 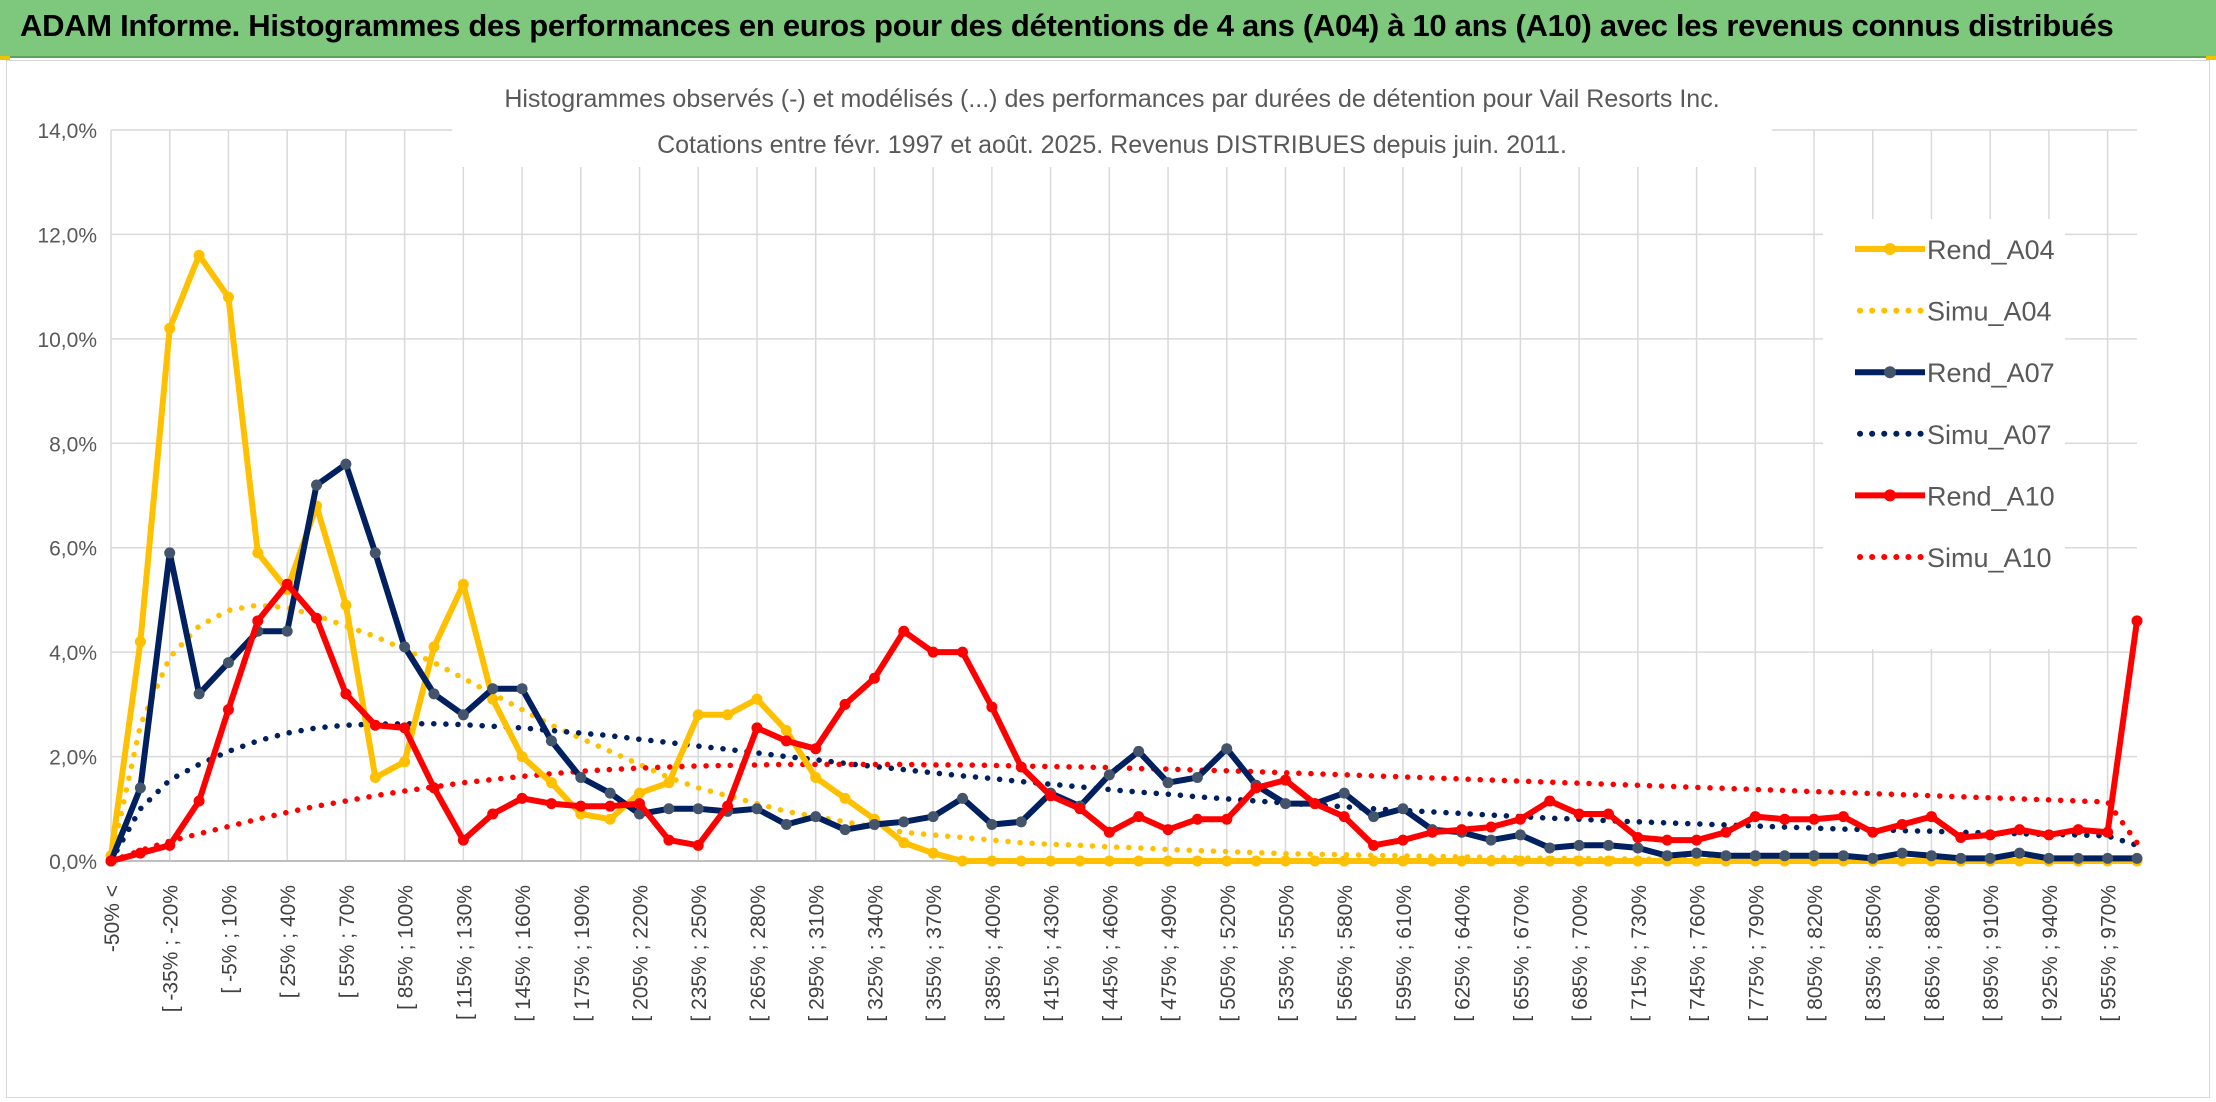 What do you see at coordinates (1874, 953) in the screenshot?
I see `x-tick-label: [ 835% ; 850%` at bounding box center [1874, 953].